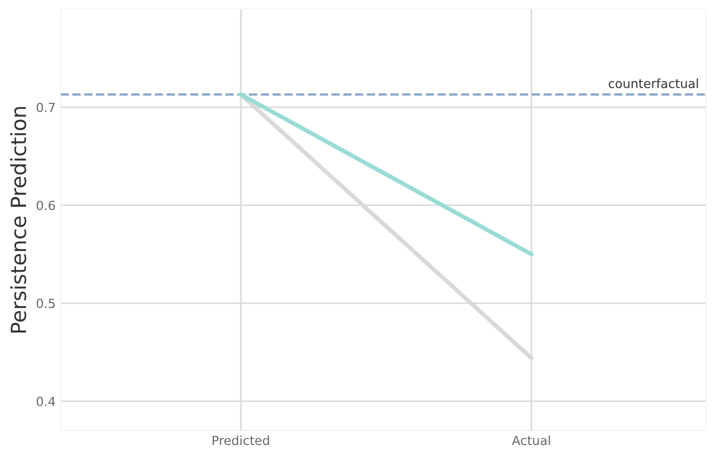 Image resolution: width=713 pixels, height=463 pixels. What do you see at coordinates (45, 205) in the screenshot?
I see `y-tick-label: 0.6` at bounding box center [45, 205].